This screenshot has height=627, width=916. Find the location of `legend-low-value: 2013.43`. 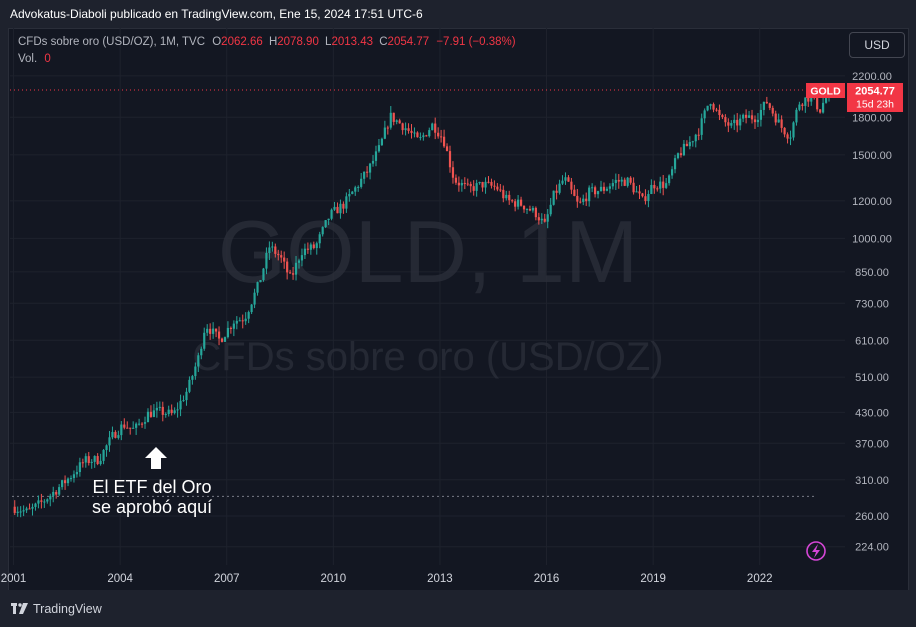

legend-low-value: 2013.43 is located at coordinates (352, 42).